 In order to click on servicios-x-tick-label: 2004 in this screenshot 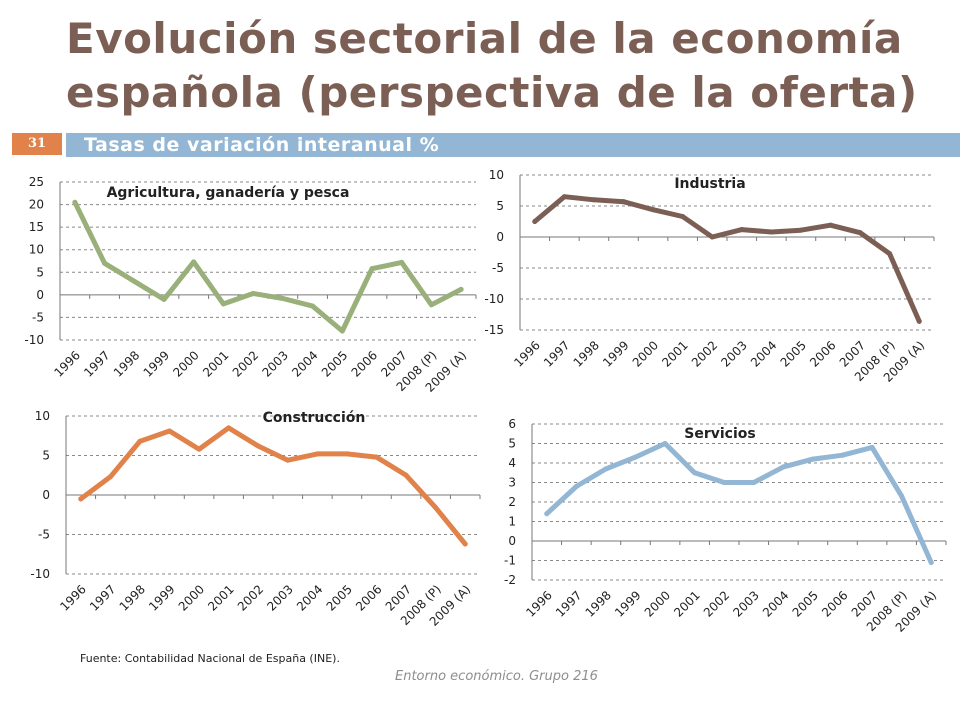, I will do `click(775, 603)`.